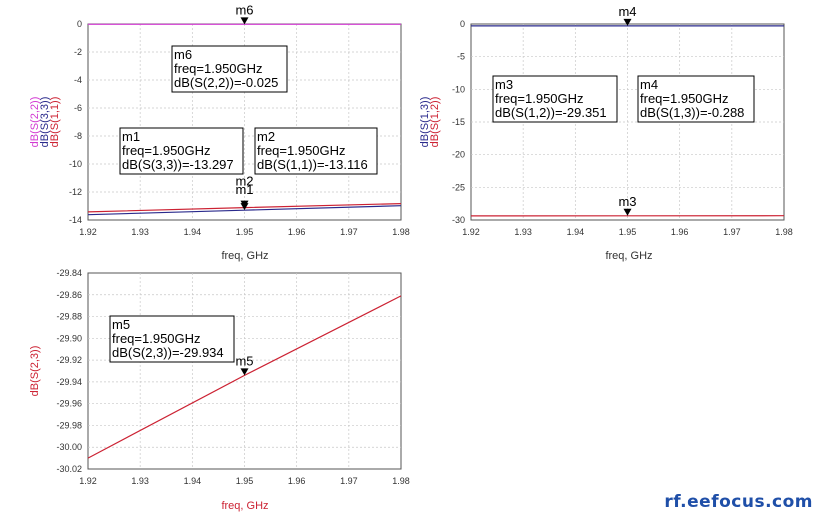  I want to click on y-tick-label: -15, so click(458, 122).